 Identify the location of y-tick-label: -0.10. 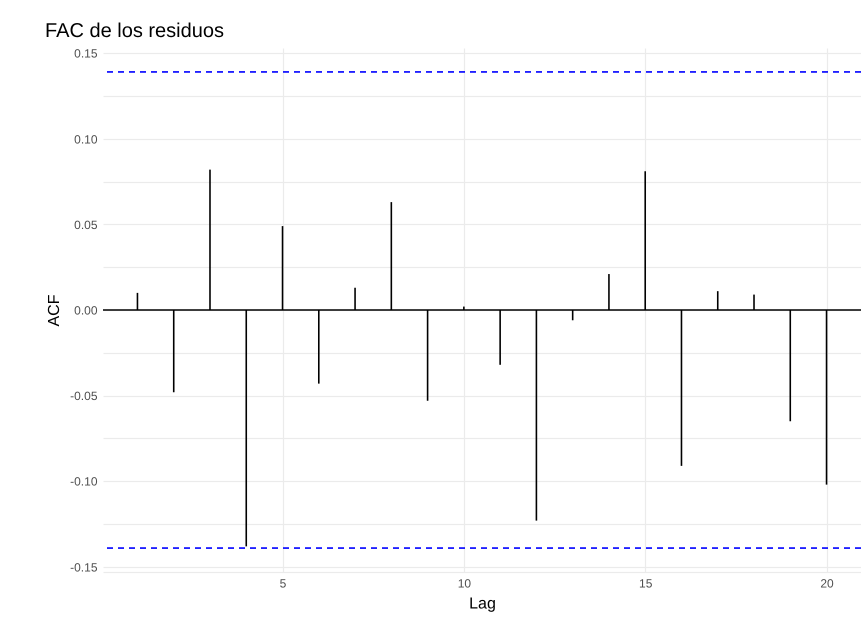
(84, 481).